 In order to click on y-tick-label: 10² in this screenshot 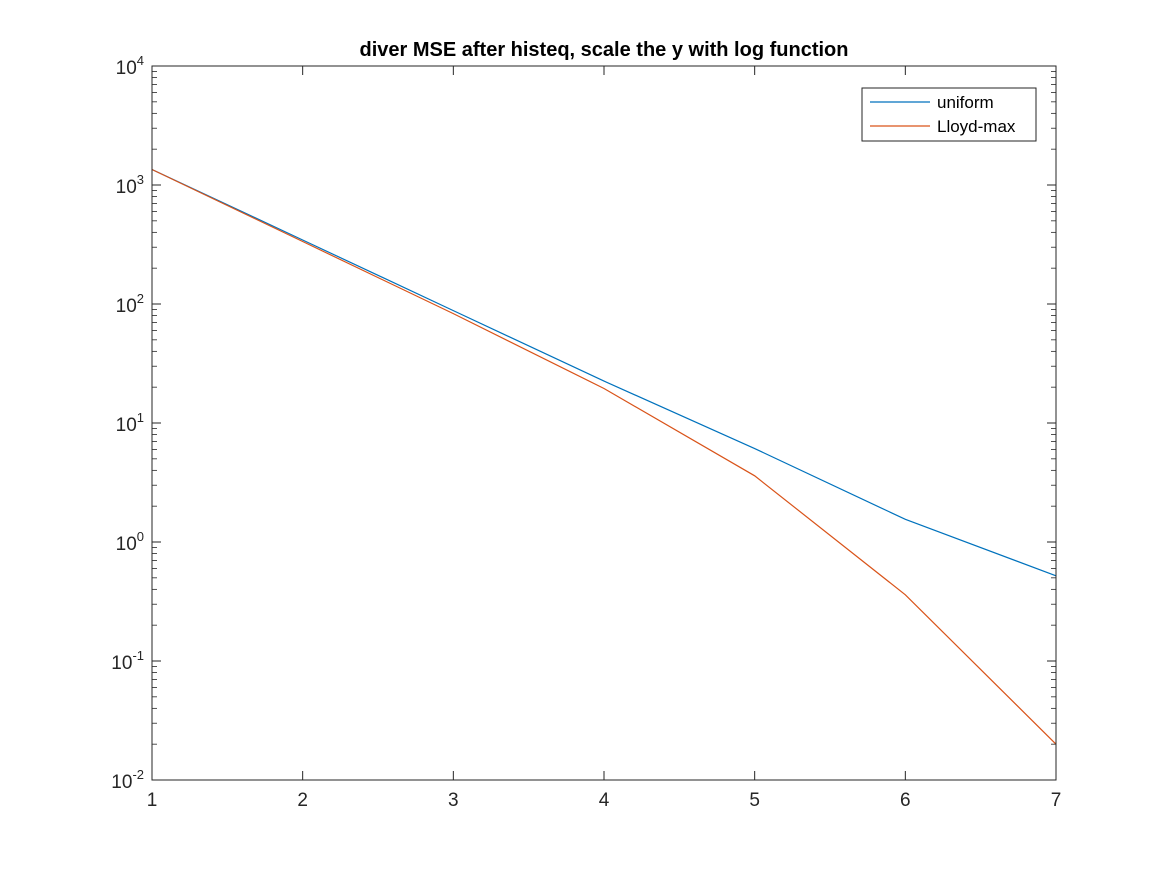, I will do `click(130, 304)`.